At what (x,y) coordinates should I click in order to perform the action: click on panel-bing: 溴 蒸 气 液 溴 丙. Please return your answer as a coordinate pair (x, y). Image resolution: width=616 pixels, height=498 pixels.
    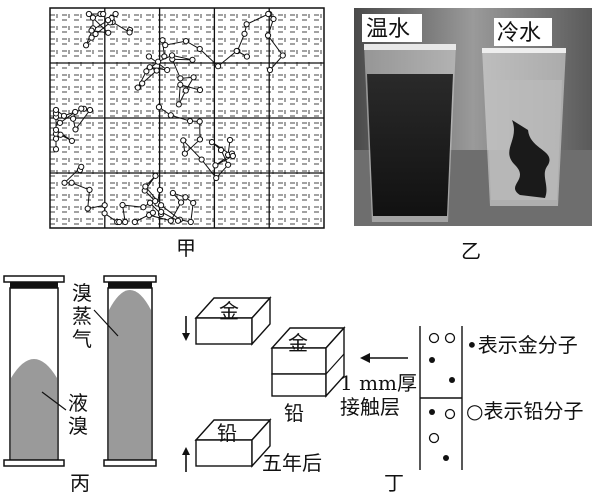
    Looking at the image, I should click on (80, 385).